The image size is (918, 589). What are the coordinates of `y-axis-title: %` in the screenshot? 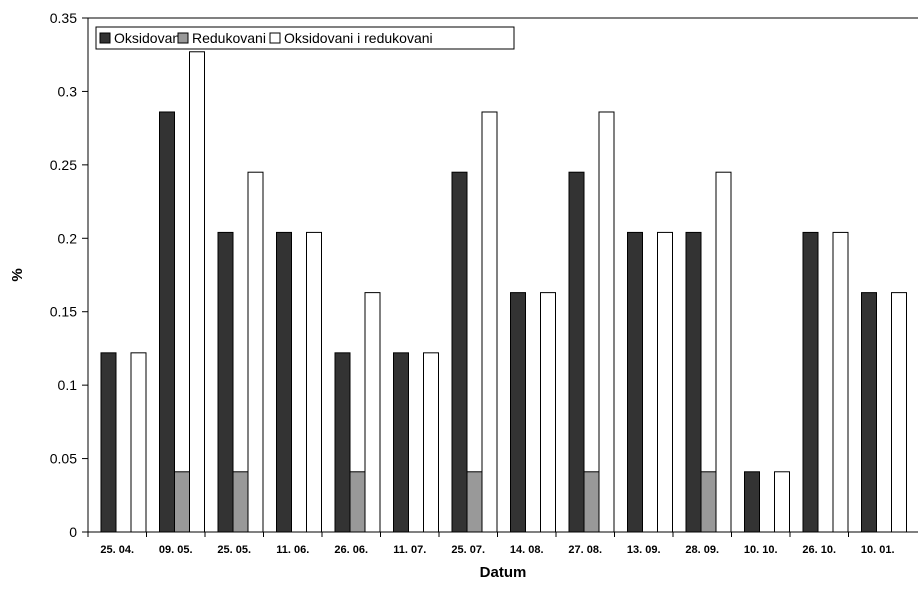 It's located at (17, 274).